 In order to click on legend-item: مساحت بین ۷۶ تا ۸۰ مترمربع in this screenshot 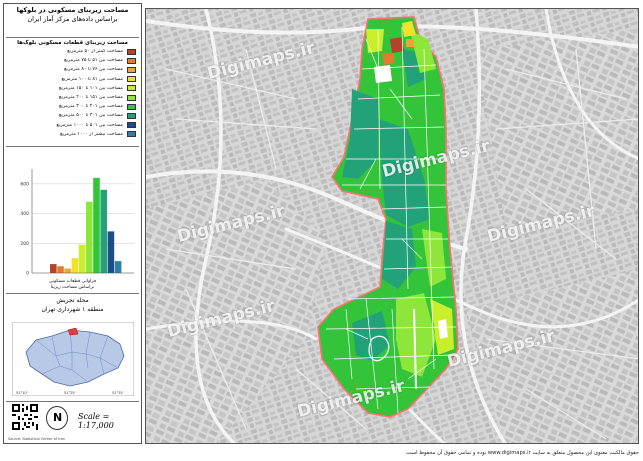, I will do `click(72, 69)`.